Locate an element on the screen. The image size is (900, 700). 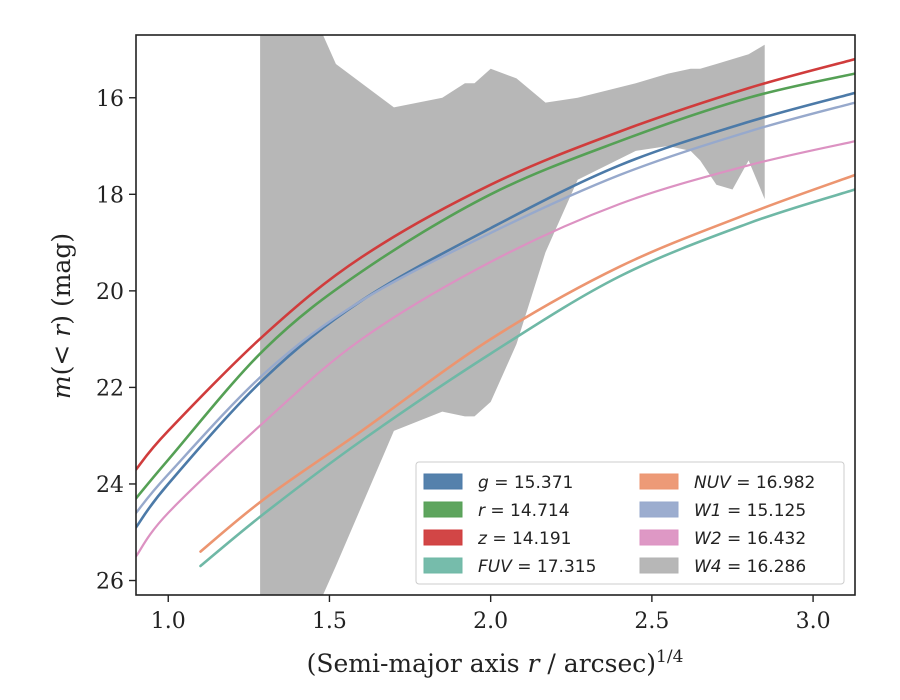
y-tick-label: 16 is located at coordinates (110, 99).